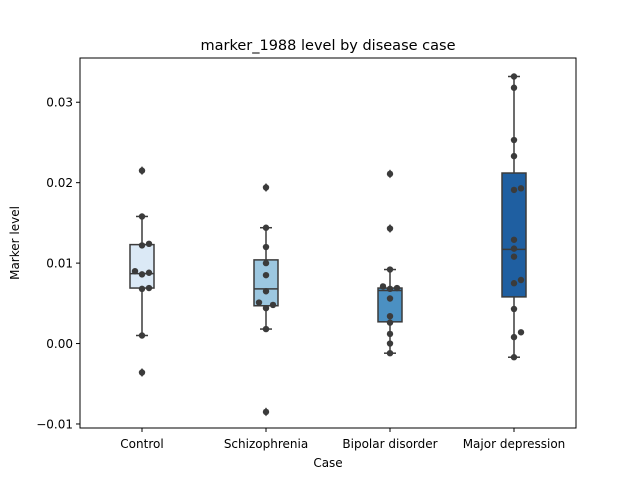 Image resolution: width=640 pixels, height=480 pixels. I want to click on x-tick-label: Major depression, so click(514, 444).